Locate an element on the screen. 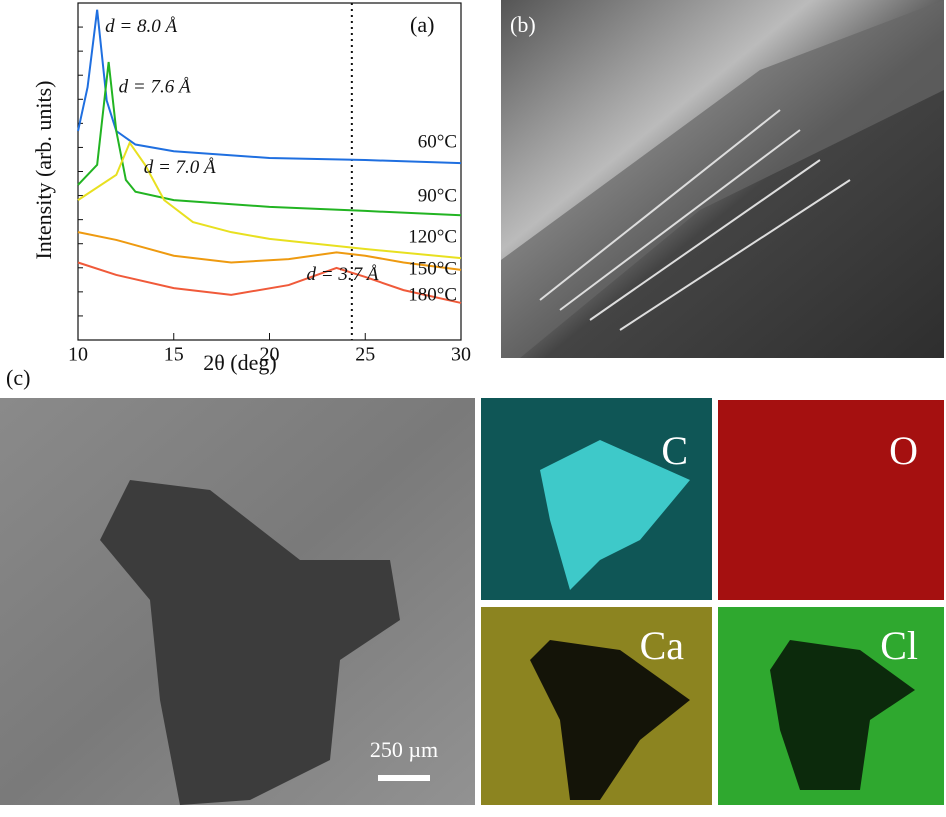 This screenshot has height=817, width=946. scale-bar-label: 250 µm is located at coordinates (404, 749).